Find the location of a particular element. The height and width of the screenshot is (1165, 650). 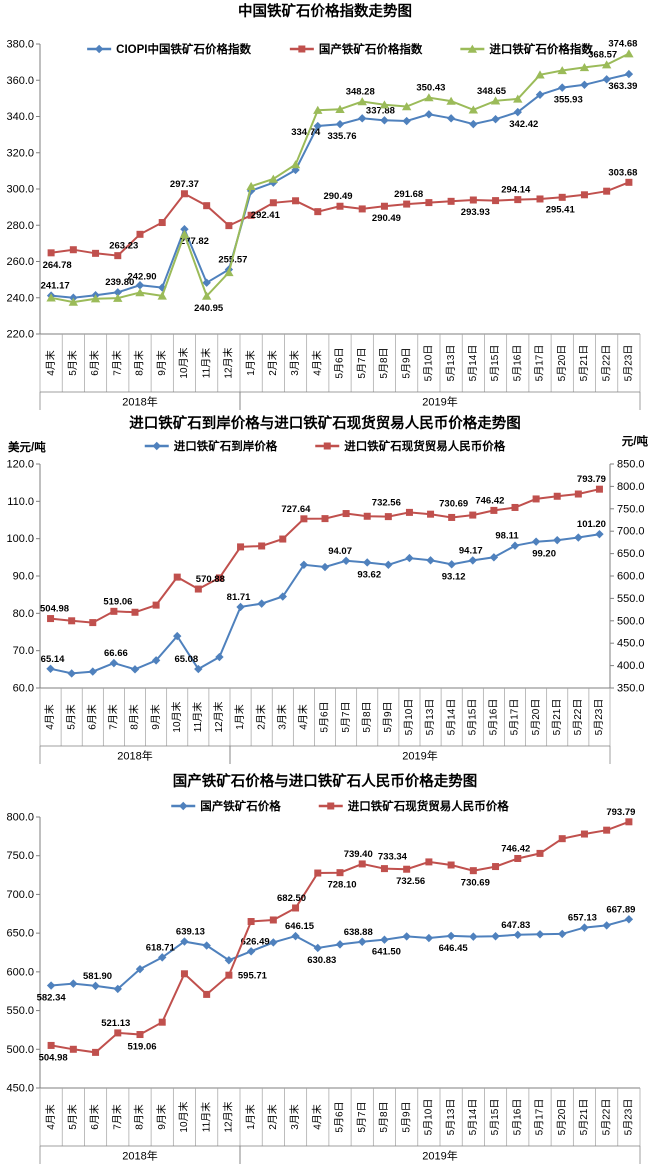

data-label: 303.68 is located at coordinates (622, 172).